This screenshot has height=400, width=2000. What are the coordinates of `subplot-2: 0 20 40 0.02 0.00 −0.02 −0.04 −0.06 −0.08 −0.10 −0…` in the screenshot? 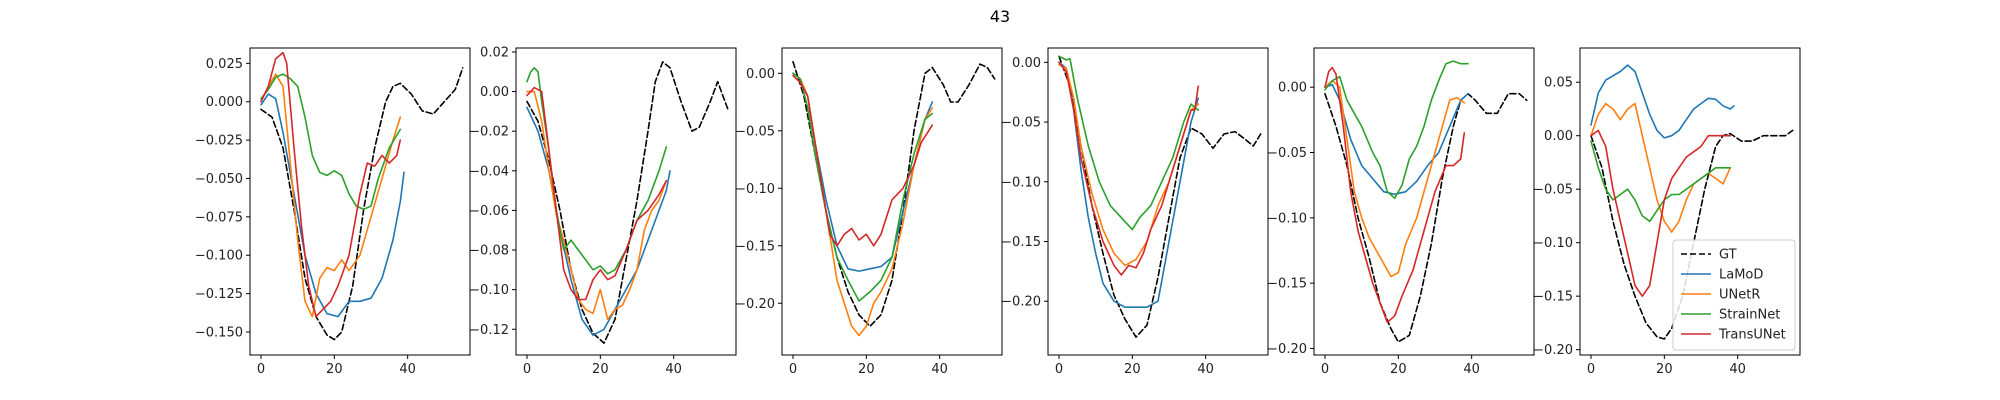 It's located at (603, 211).